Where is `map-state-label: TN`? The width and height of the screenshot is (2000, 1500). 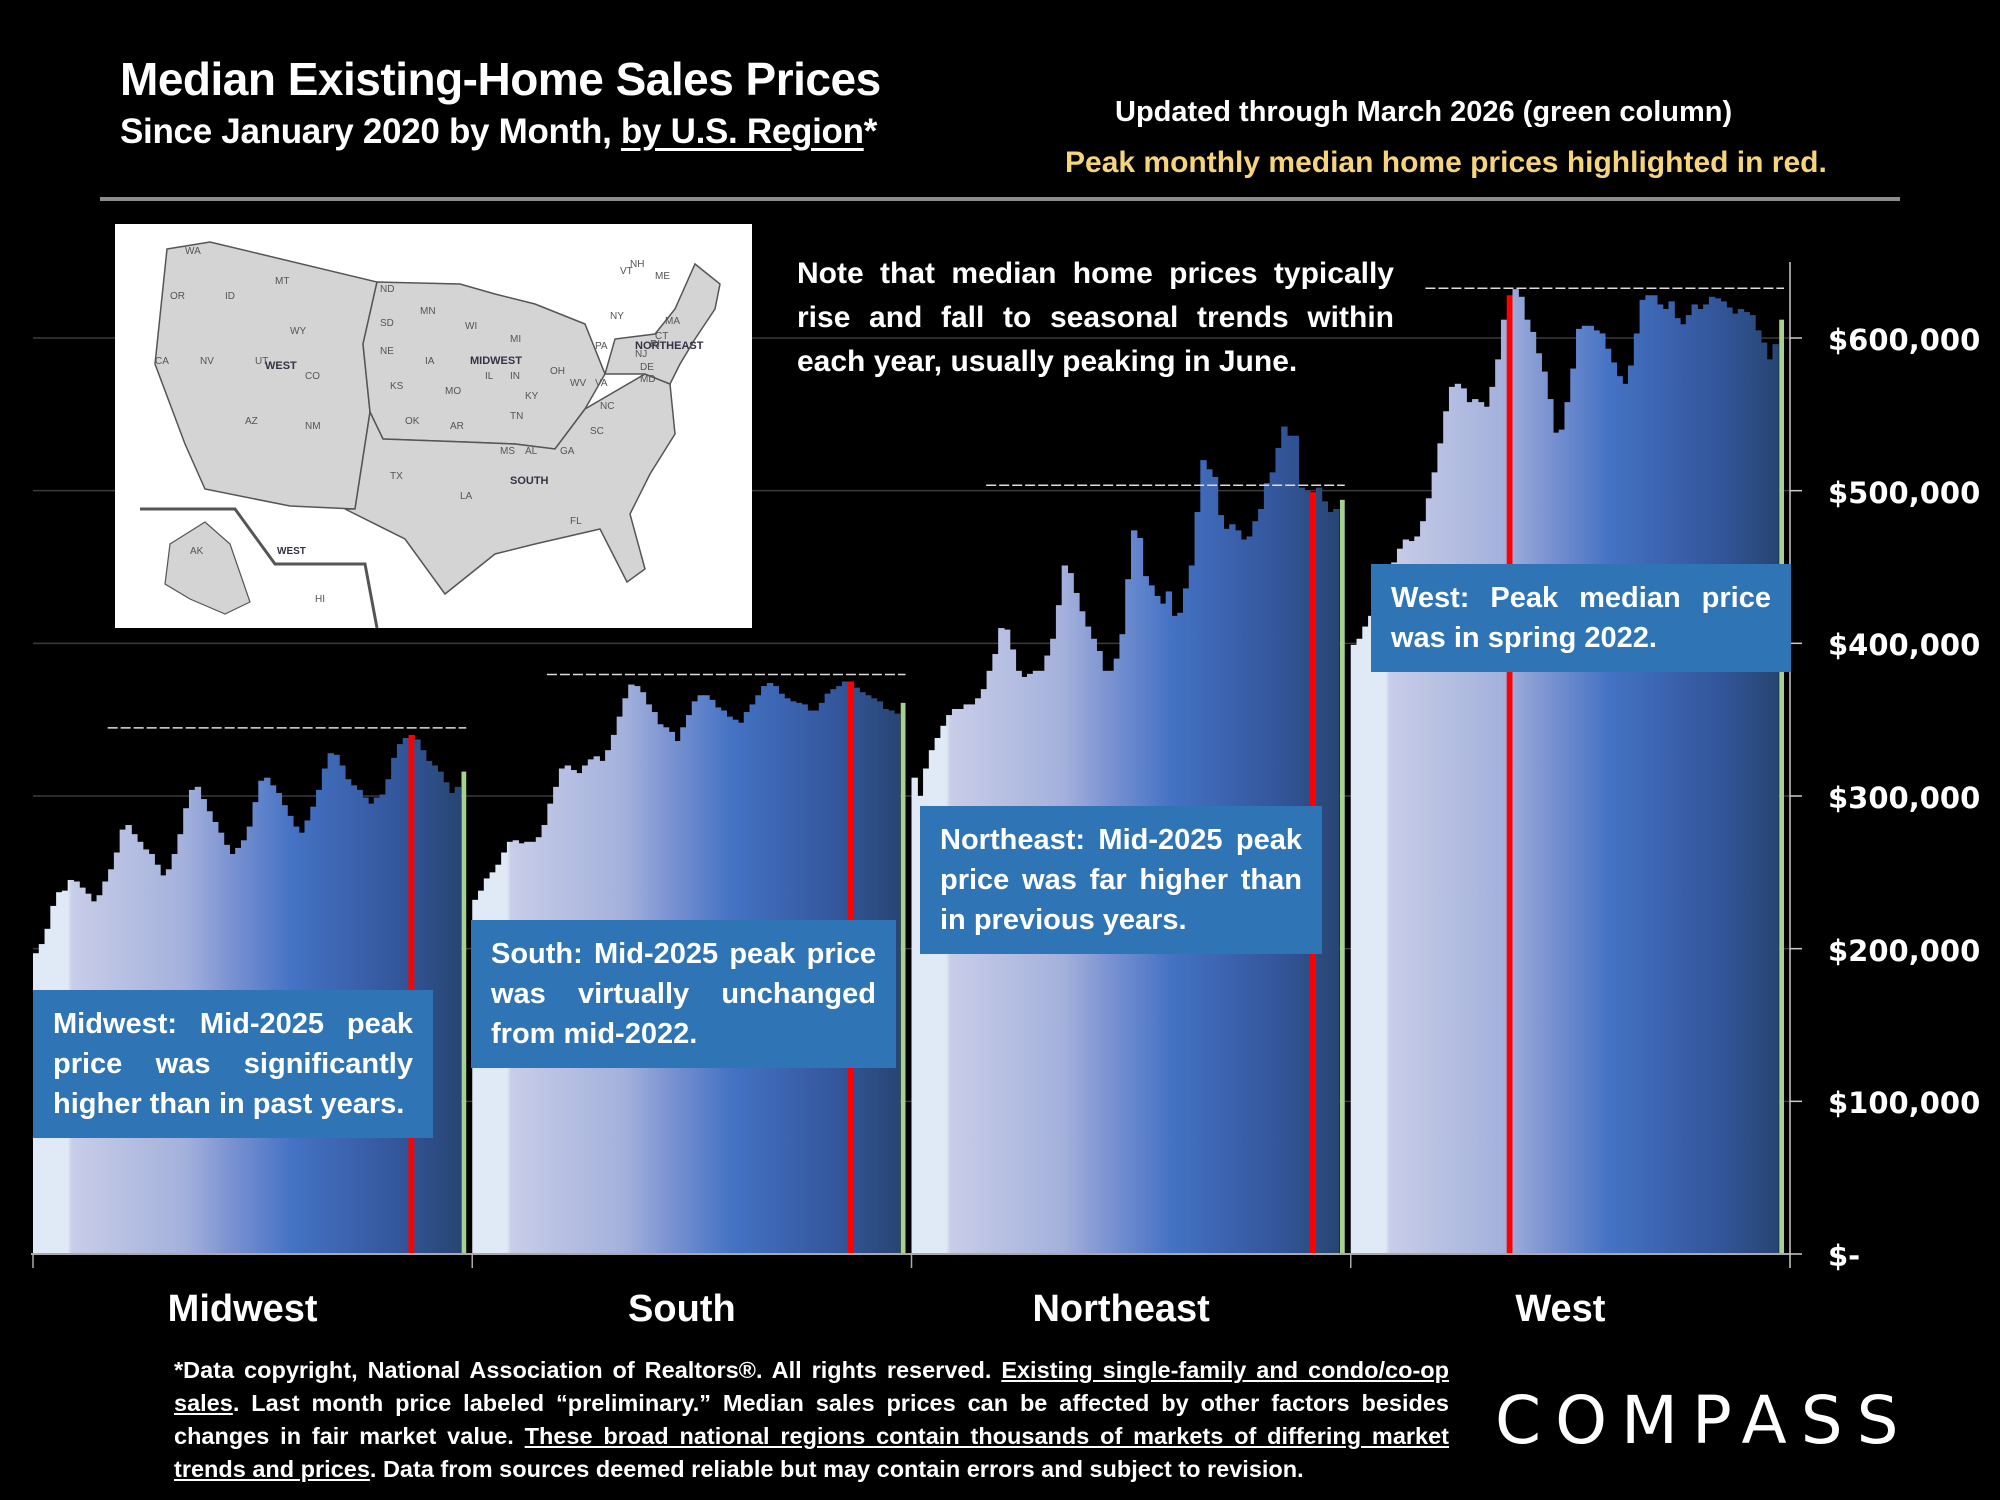
map-state-label: TN is located at coordinates (516, 416).